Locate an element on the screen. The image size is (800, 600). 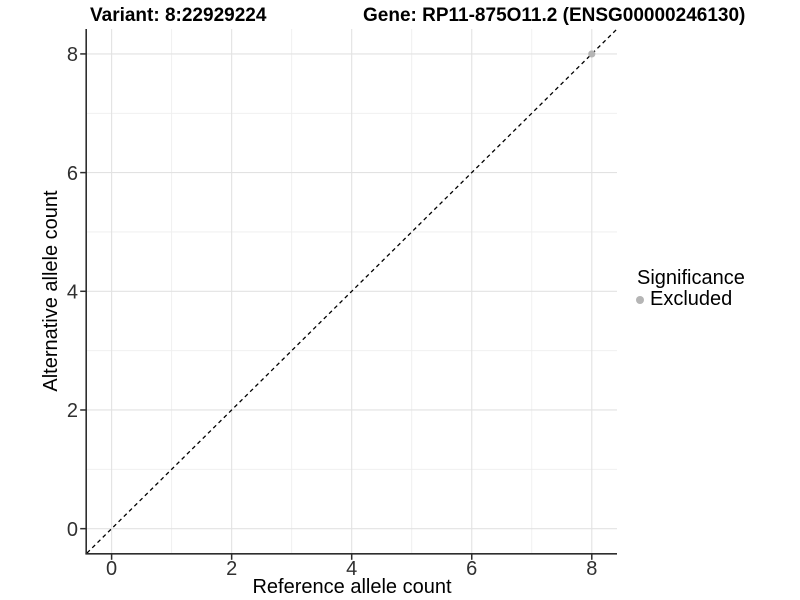
data-point-excluded is located at coordinates (592, 54).